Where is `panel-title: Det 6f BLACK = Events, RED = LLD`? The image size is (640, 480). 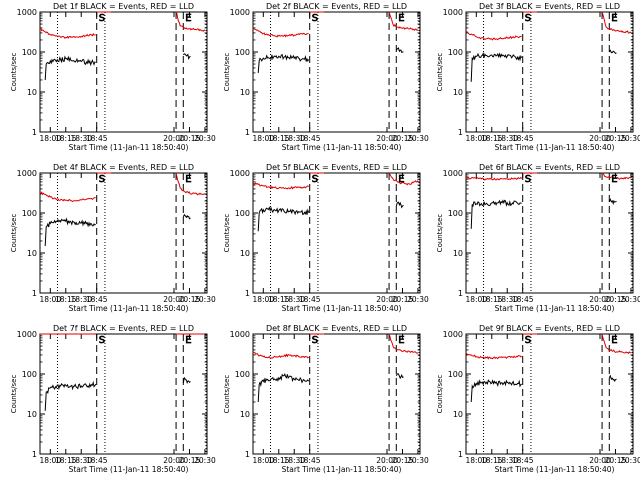
panel-title: Det 6f BLACK = Events, RED = LLD is located at coordinates (549, 167).